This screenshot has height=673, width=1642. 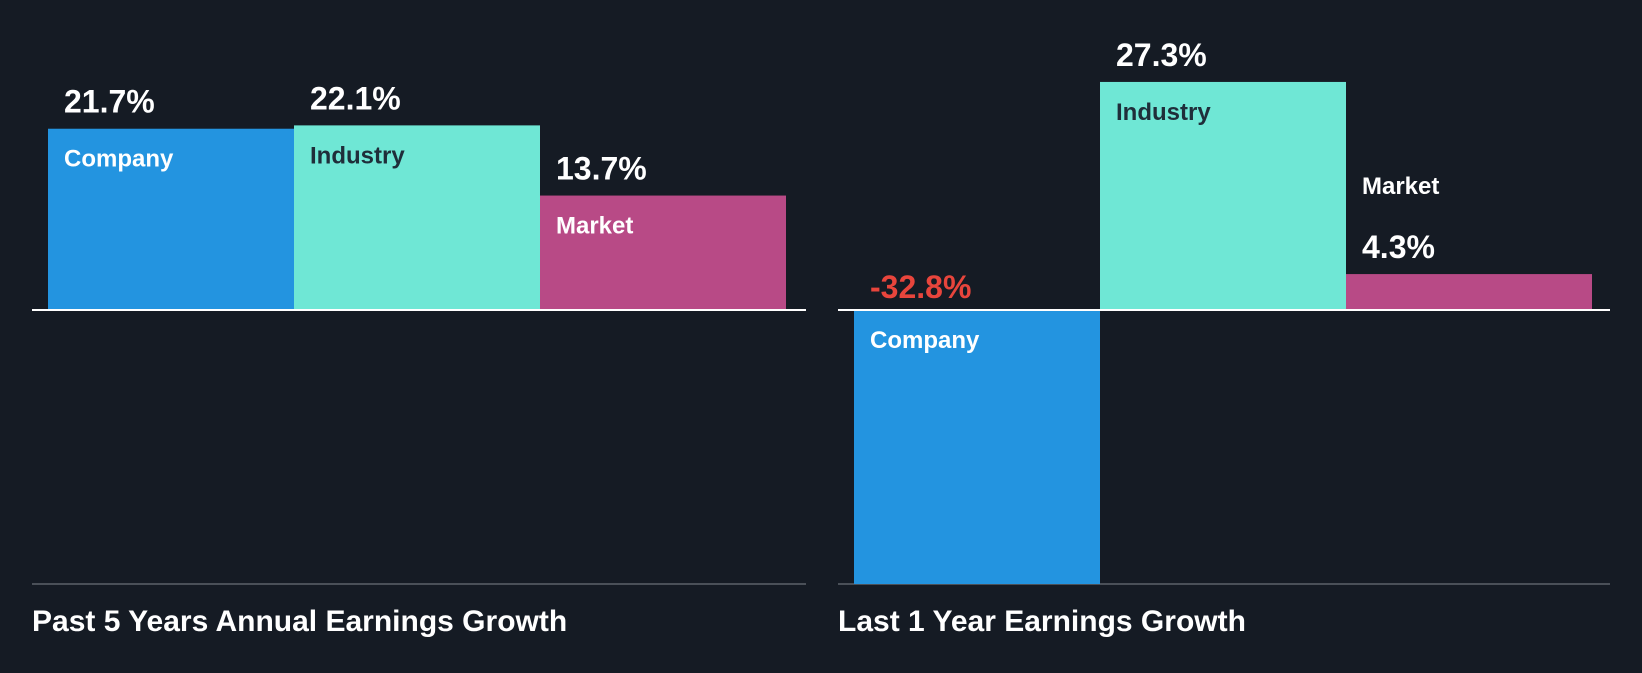 What do you see at coordinates (601, 169) in the screenshot?
I see `value-label-market: 13.7%` at bounding box center [601, 169].